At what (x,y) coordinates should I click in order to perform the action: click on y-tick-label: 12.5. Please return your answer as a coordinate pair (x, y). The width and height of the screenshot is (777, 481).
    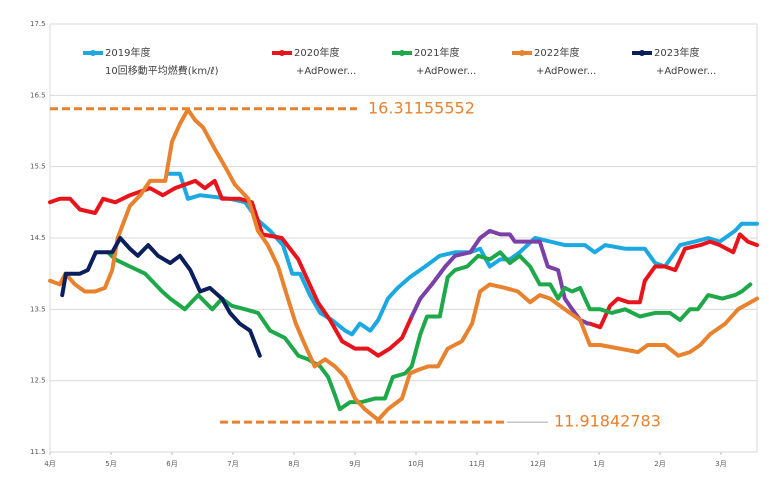
    Looking at the image, I should click on (38, 381).